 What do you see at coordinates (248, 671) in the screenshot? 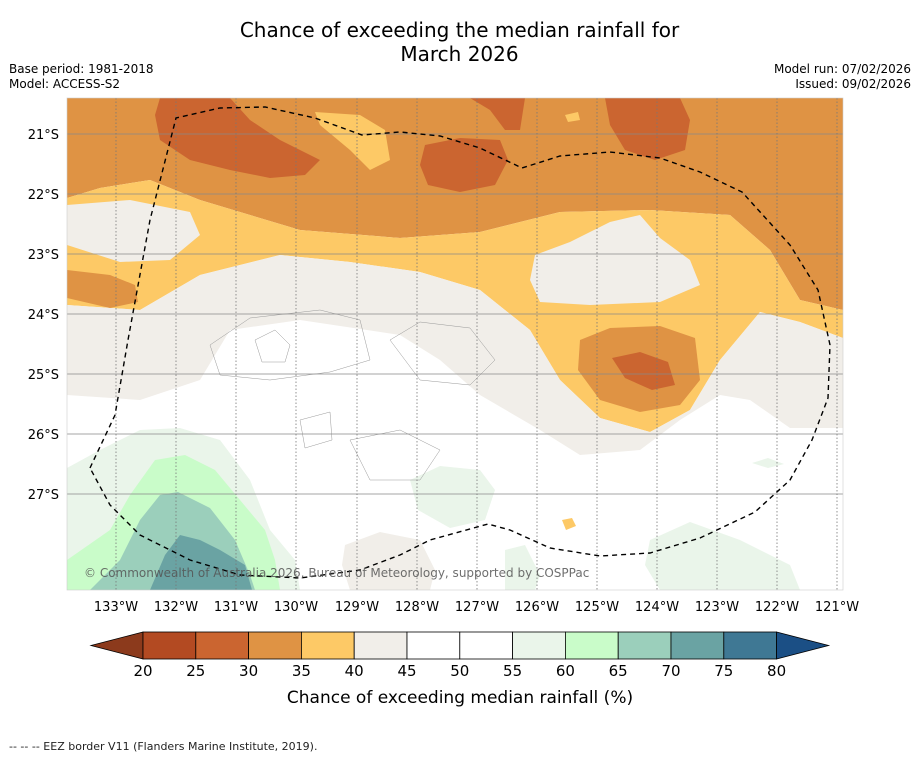
I see `colorbar-tick-label: 30` at bounding box center [248, 671].